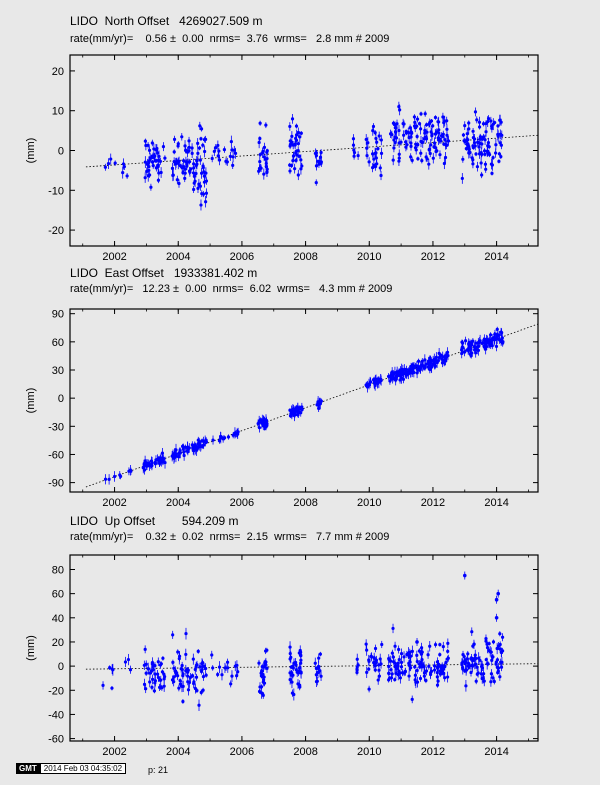 Image resolution: width=600 pixels, height=785 pixels. What do you see at coordinates (31, 151) in the screenshot?
I see `y-axis-label: (mm)` at bounding box center [31, 151].